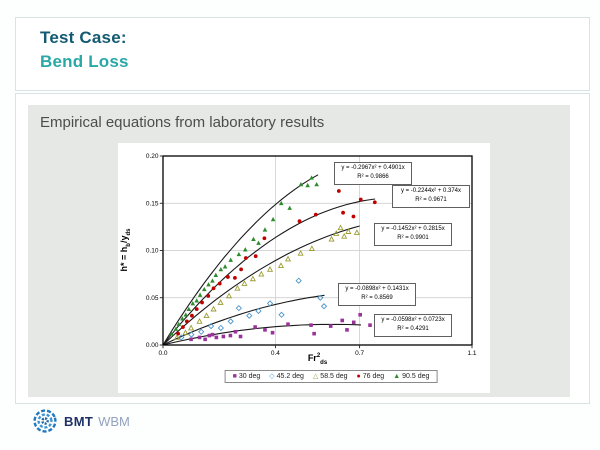  I want to click on legend-marker-icon: ●, so click(358, 376).